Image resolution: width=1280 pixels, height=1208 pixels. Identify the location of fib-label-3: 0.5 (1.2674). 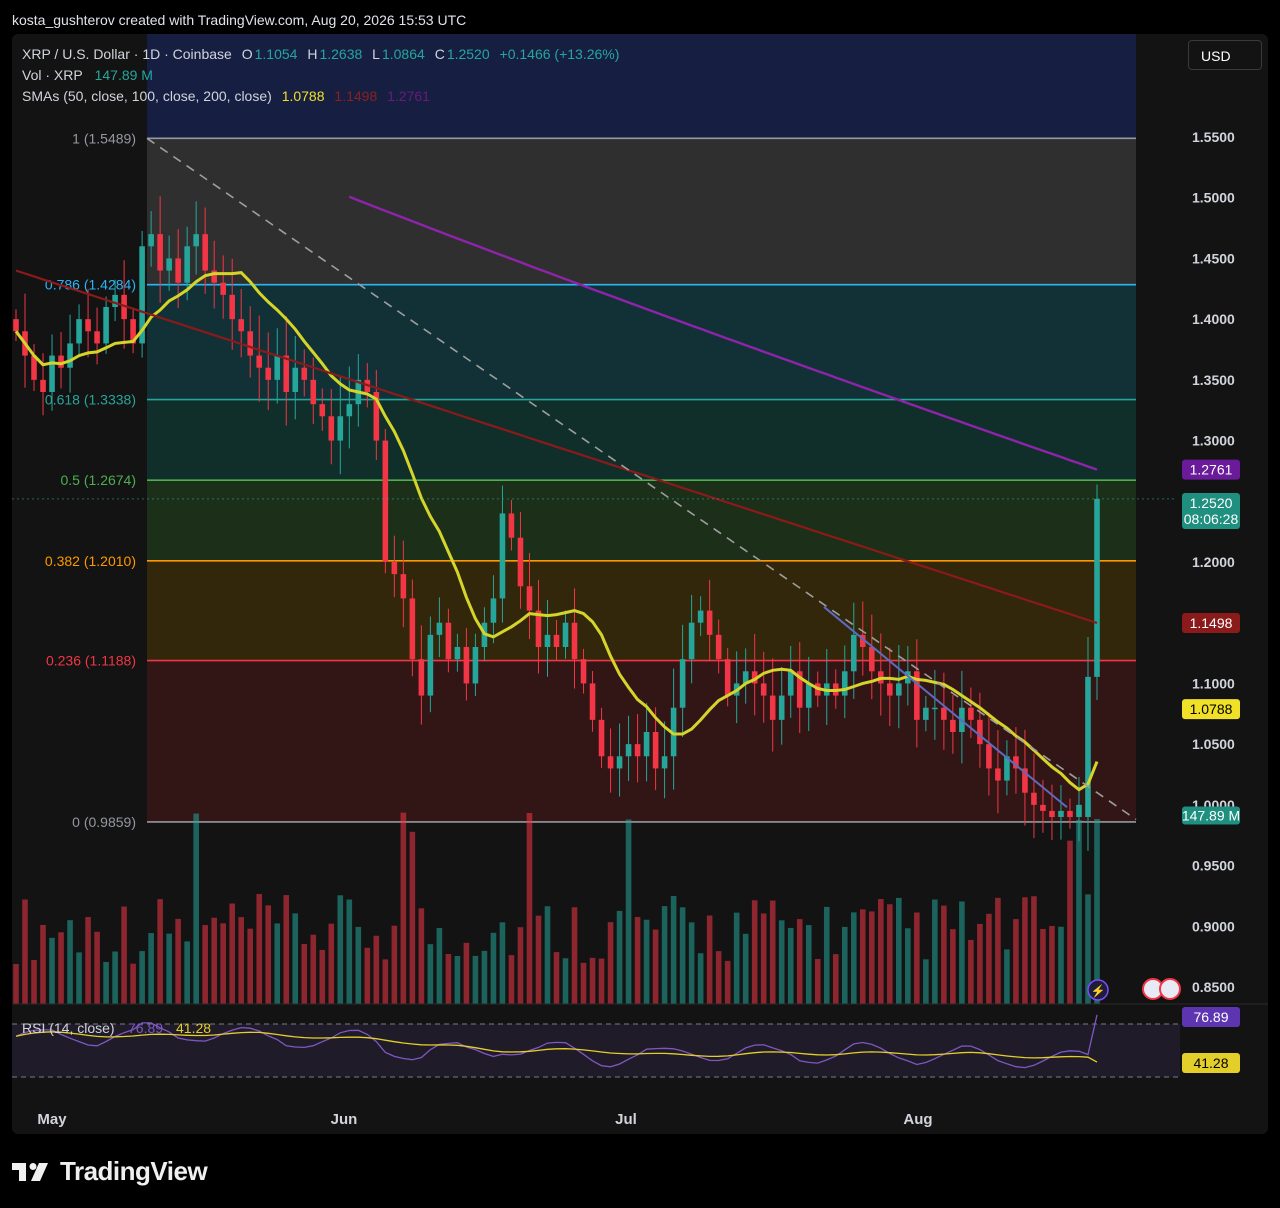
(99, 480).